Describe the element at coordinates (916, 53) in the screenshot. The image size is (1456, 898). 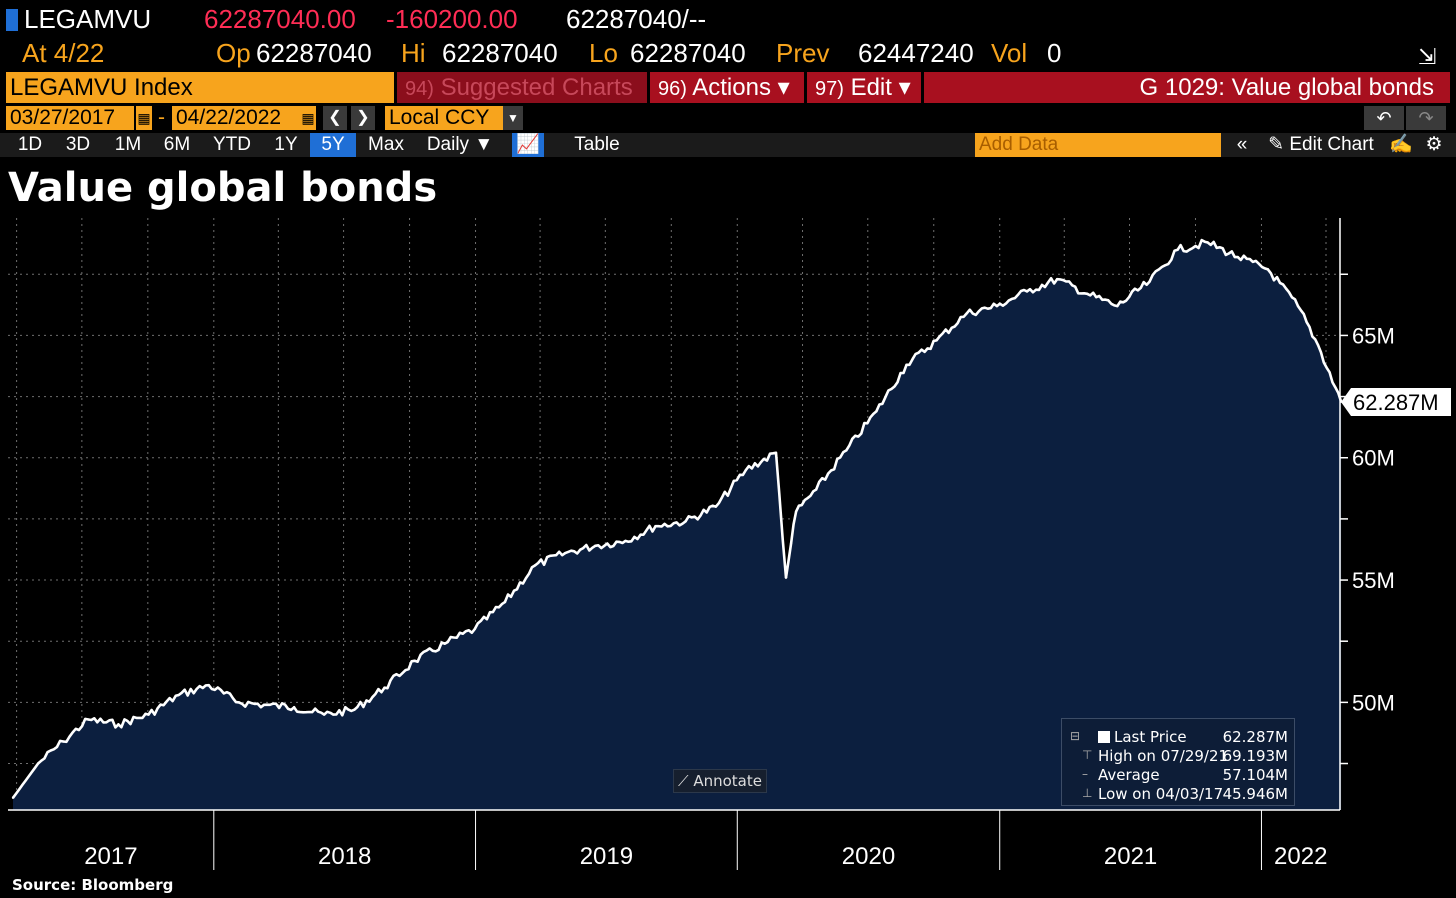
I see `prev-value: 62447240` at that location.